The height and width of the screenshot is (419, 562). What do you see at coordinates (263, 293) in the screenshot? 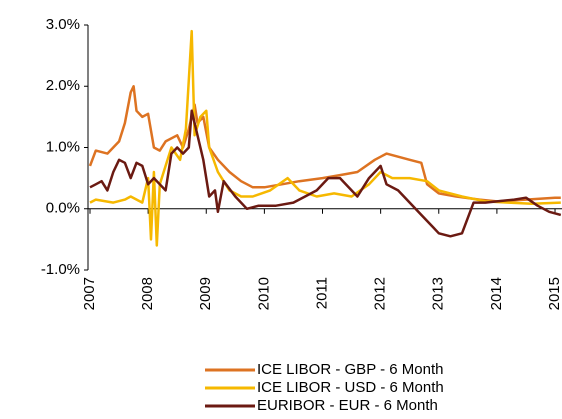
I see `x-tick-label: 2010` at bounding box center [263, 293].